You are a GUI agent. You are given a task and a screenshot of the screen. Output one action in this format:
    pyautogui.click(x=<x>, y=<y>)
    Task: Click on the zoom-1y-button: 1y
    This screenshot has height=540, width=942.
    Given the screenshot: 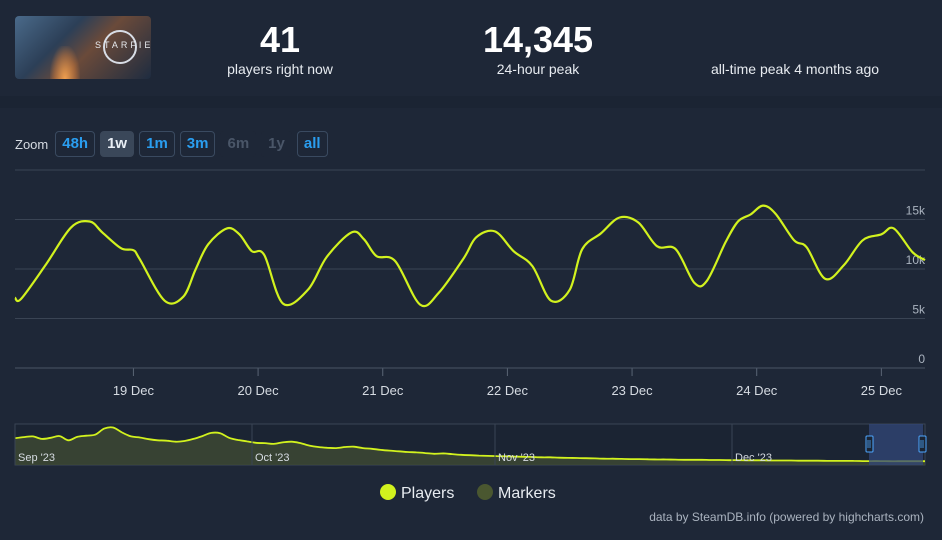 What is the action you would take?
    pyautogui.click(x=276, y=144)
    